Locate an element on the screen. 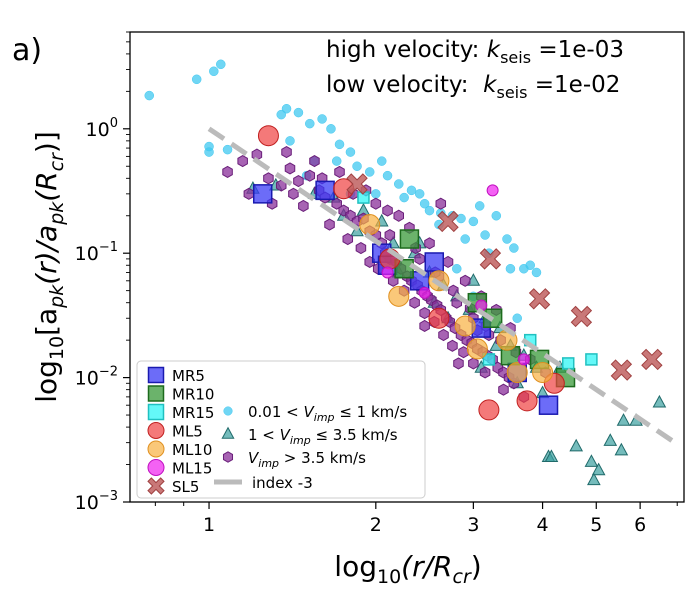  x-tick-label: 4 is located at coordinates (543, 525).